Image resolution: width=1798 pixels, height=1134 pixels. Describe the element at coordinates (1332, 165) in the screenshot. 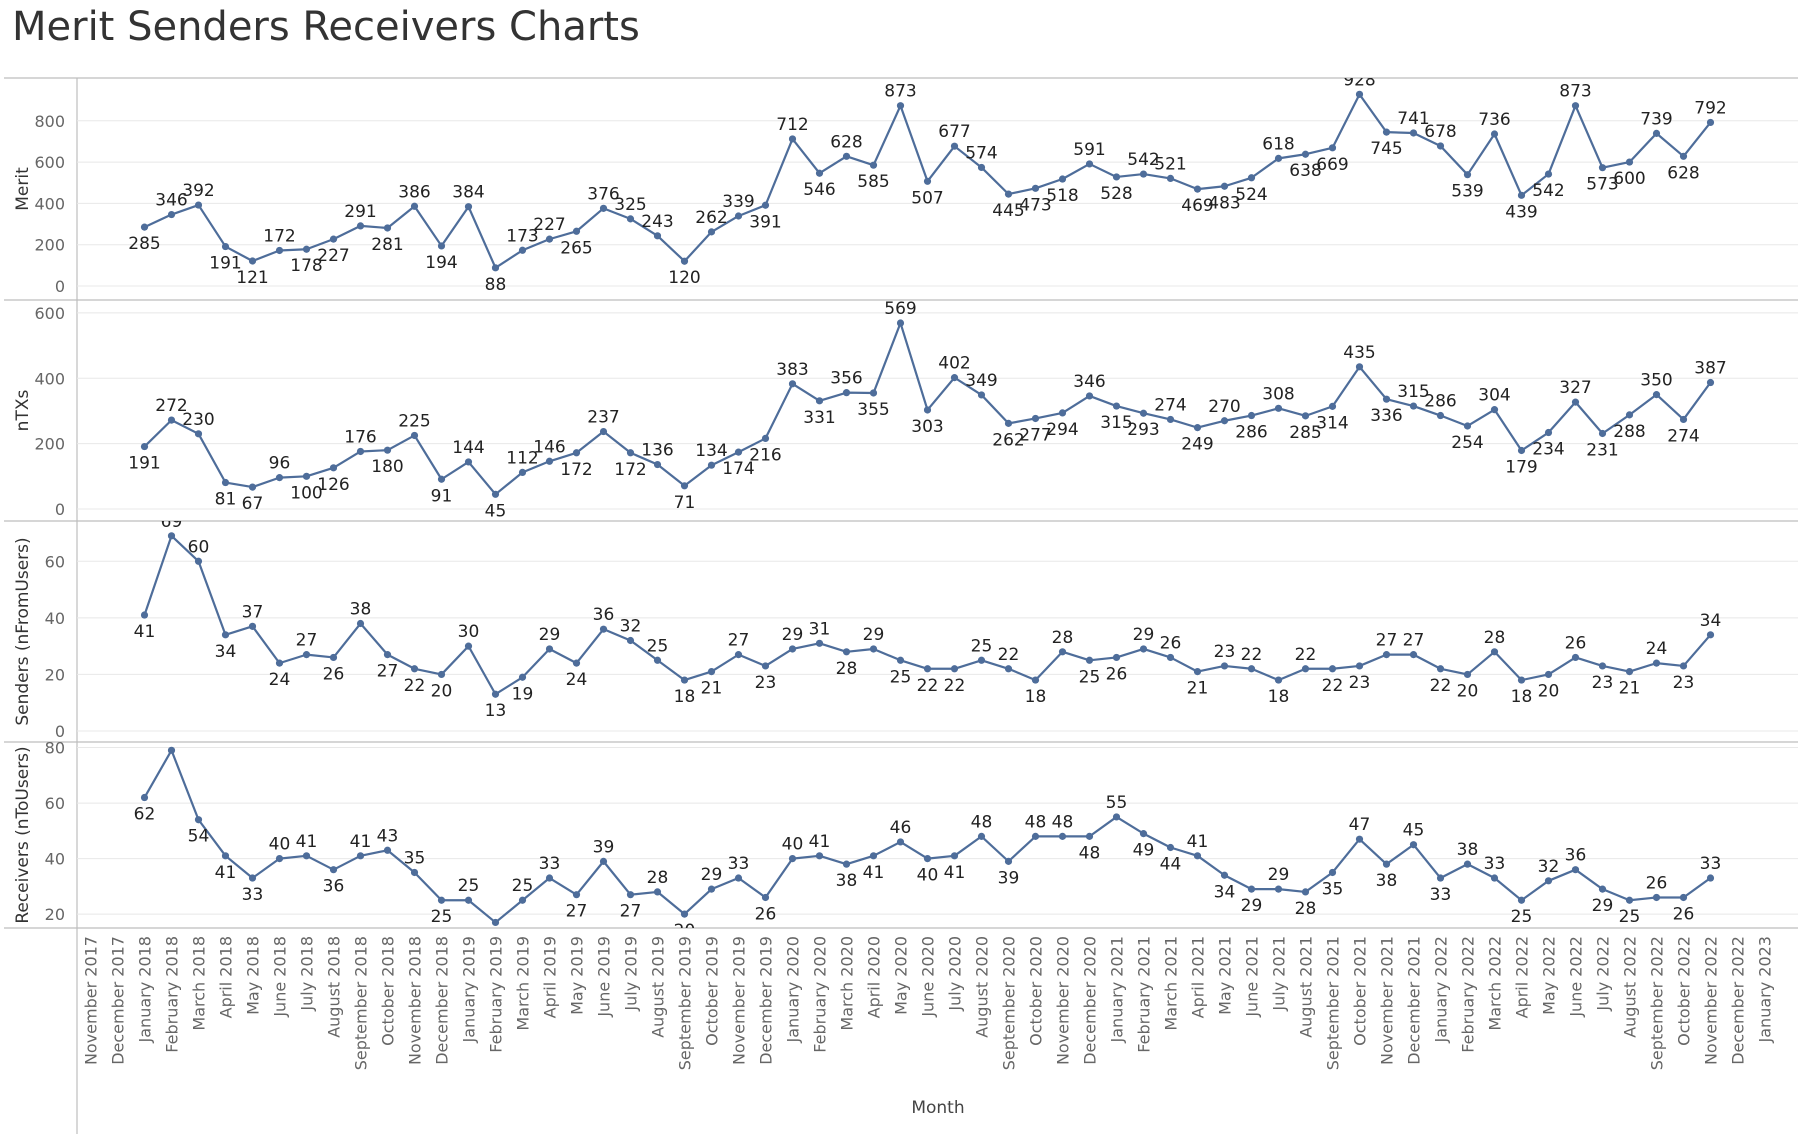

I see `data-label: 669` at that location.